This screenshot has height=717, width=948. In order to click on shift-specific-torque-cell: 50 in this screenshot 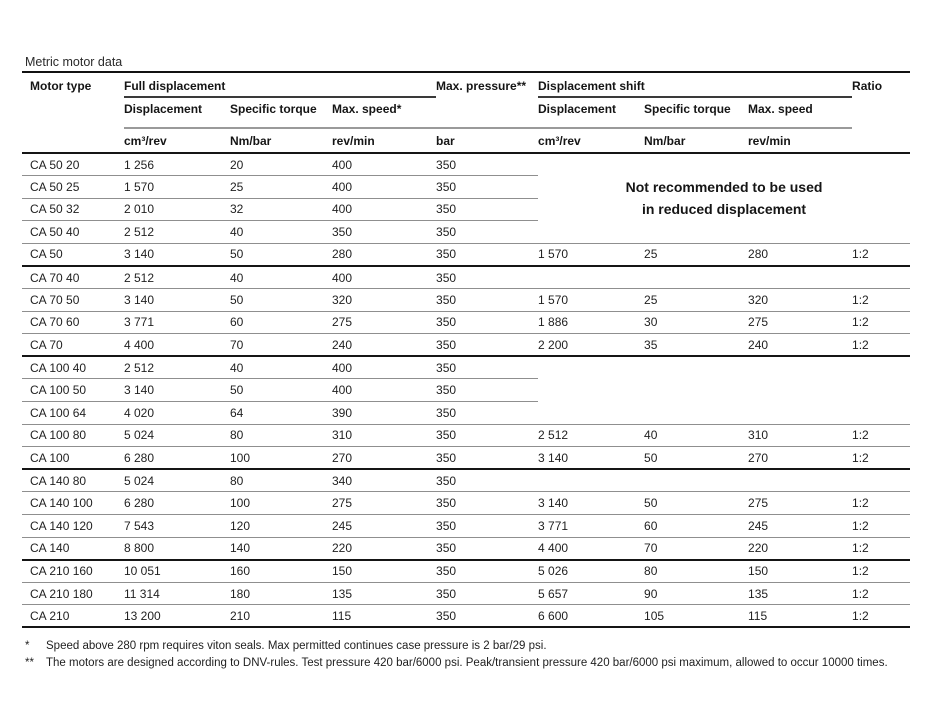, I will do `click(696, 458)`.